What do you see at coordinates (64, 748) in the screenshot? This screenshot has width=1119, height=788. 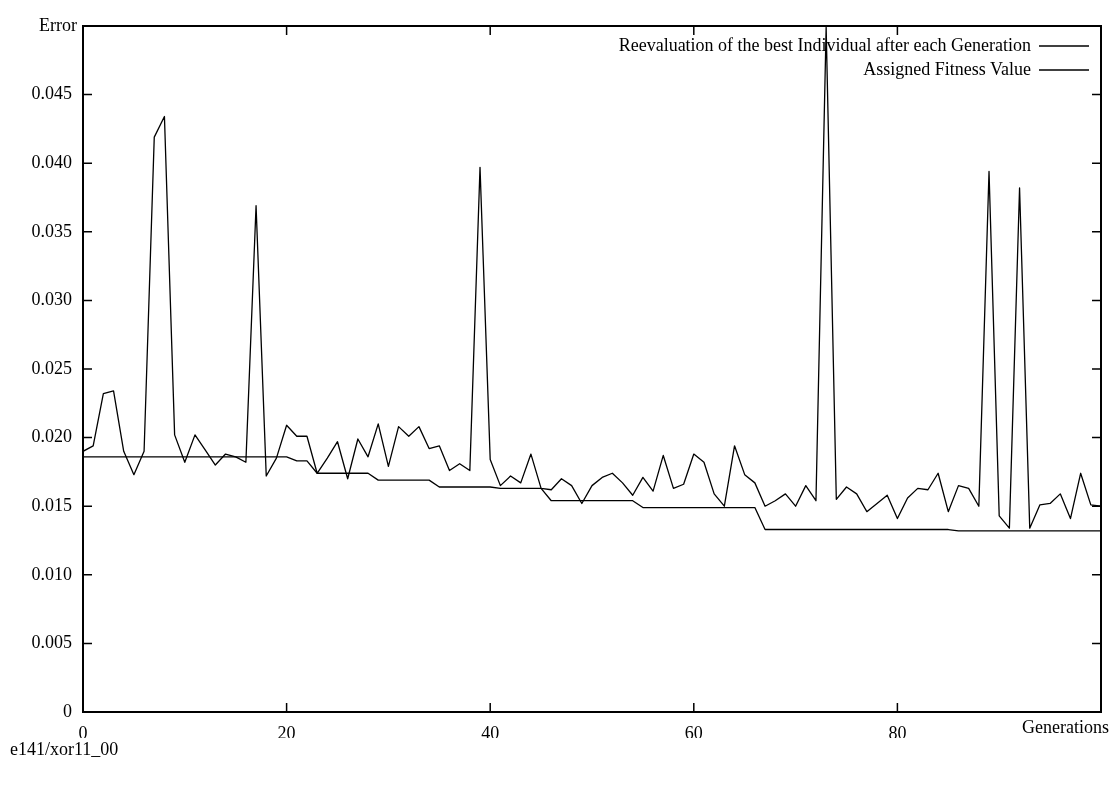 I see `text: e141/xor11_00` at bounding box center [64, 748].